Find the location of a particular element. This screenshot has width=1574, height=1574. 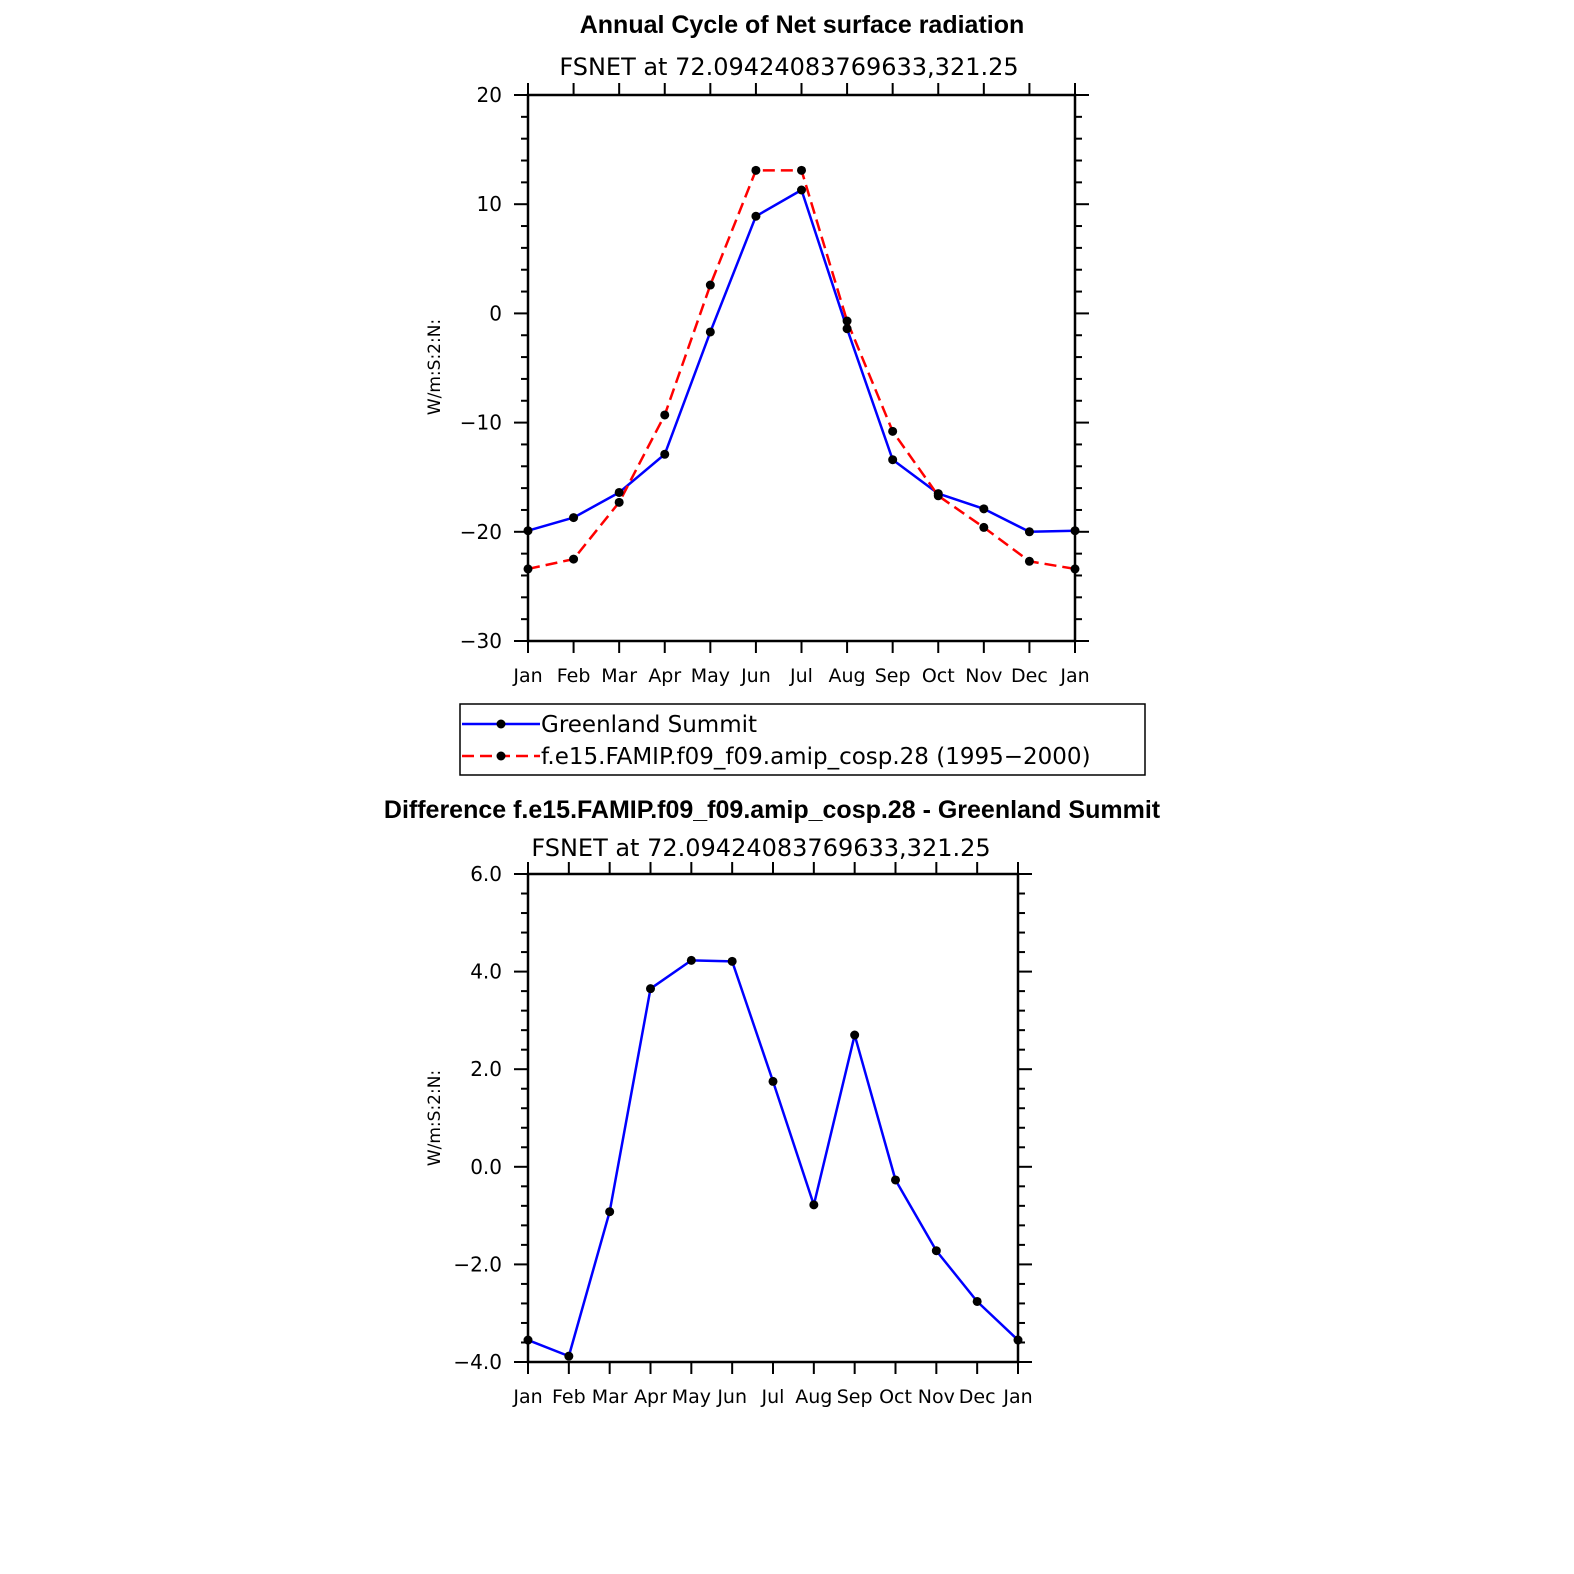

y-tick-label: −2.0 is located at coordinates (477, 1264).